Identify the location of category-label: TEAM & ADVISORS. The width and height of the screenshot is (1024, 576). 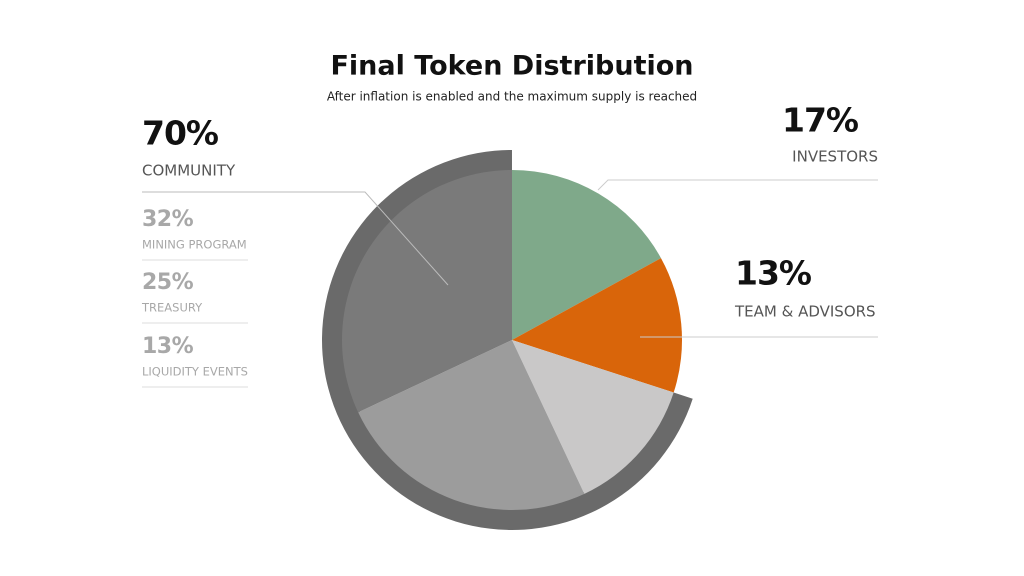
(805, 312).